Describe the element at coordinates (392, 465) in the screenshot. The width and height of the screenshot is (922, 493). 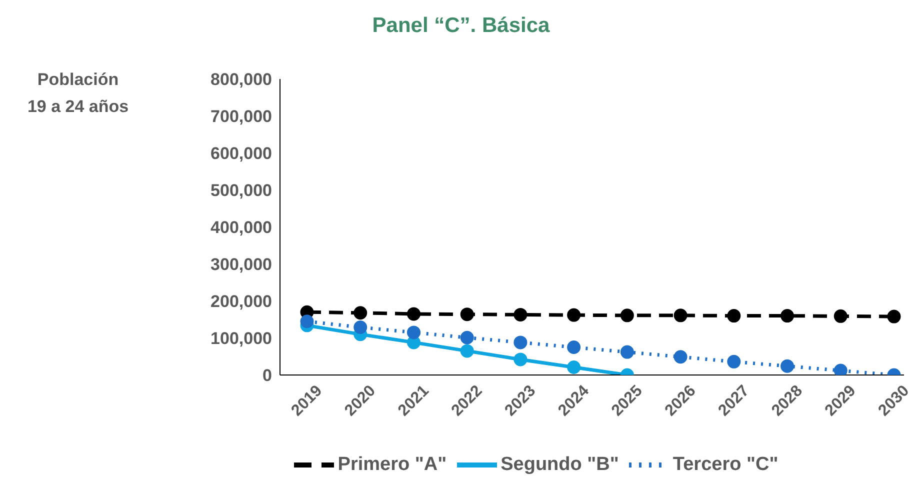
I see `legend-label: Primero "A"` at that location.